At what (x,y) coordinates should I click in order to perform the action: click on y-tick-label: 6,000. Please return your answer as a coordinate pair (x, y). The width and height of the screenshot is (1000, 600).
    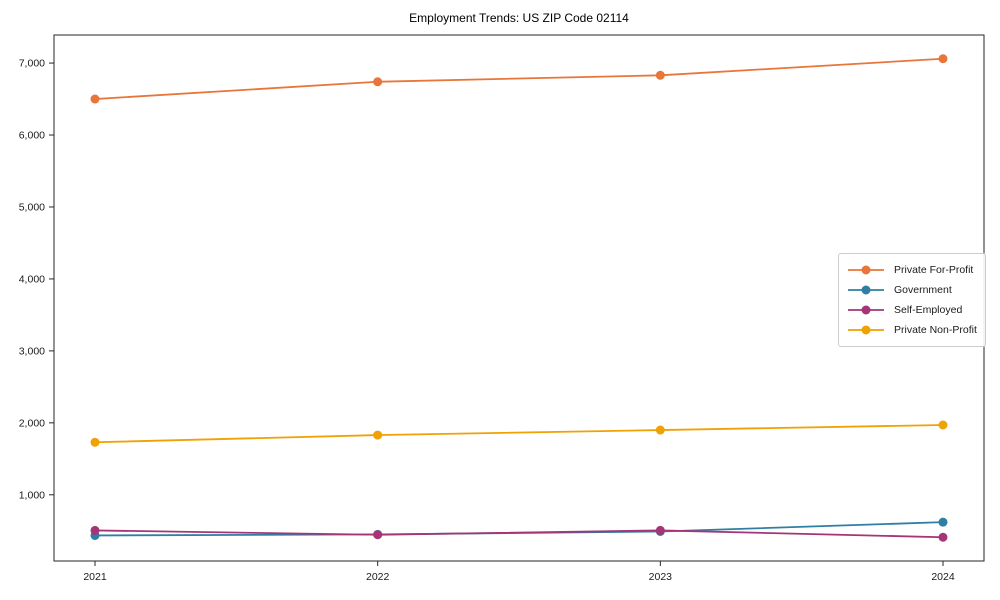
    Looking at the image, I should click on (32, 136).